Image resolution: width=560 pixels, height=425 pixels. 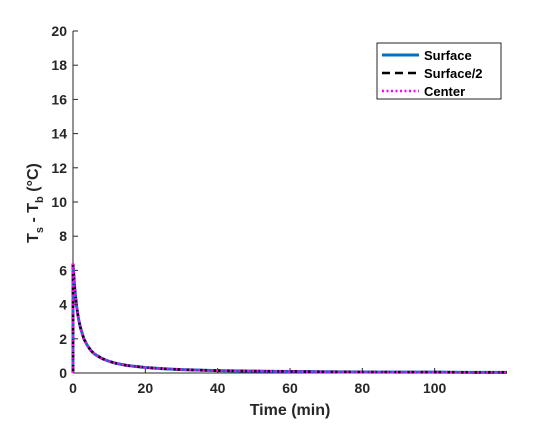 I want to click on y-tick-label: 10, so click(x=59, y=202).